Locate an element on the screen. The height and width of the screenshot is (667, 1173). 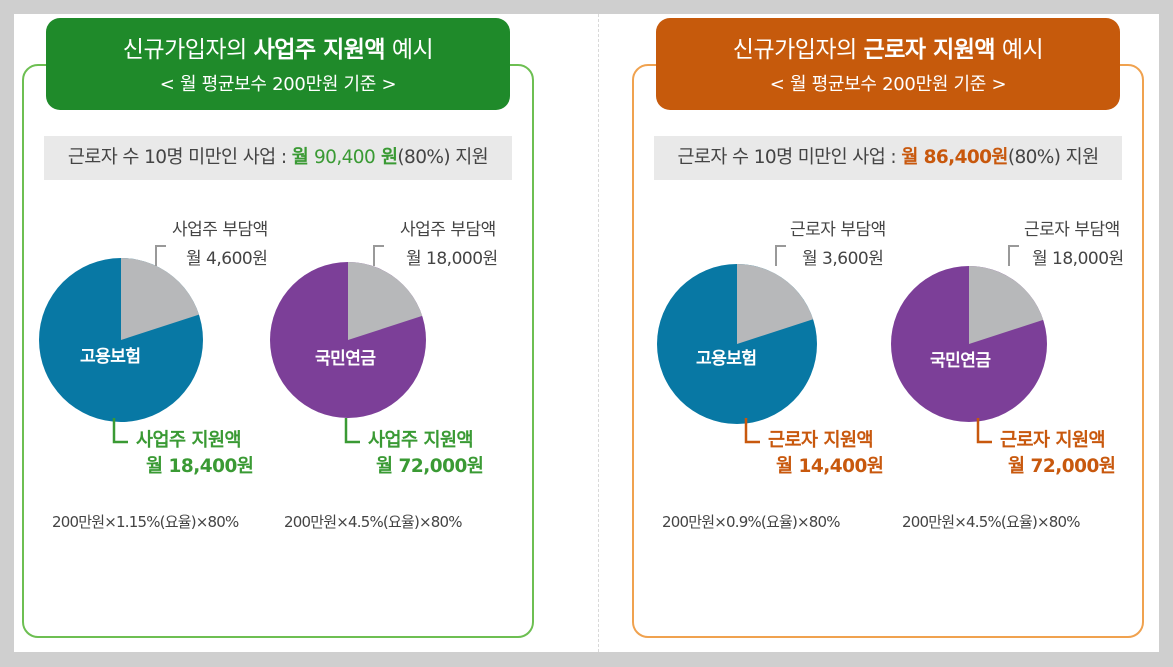
employer-insurance-support-amount: 월 18,400원 is located at coordinates (200, 466).